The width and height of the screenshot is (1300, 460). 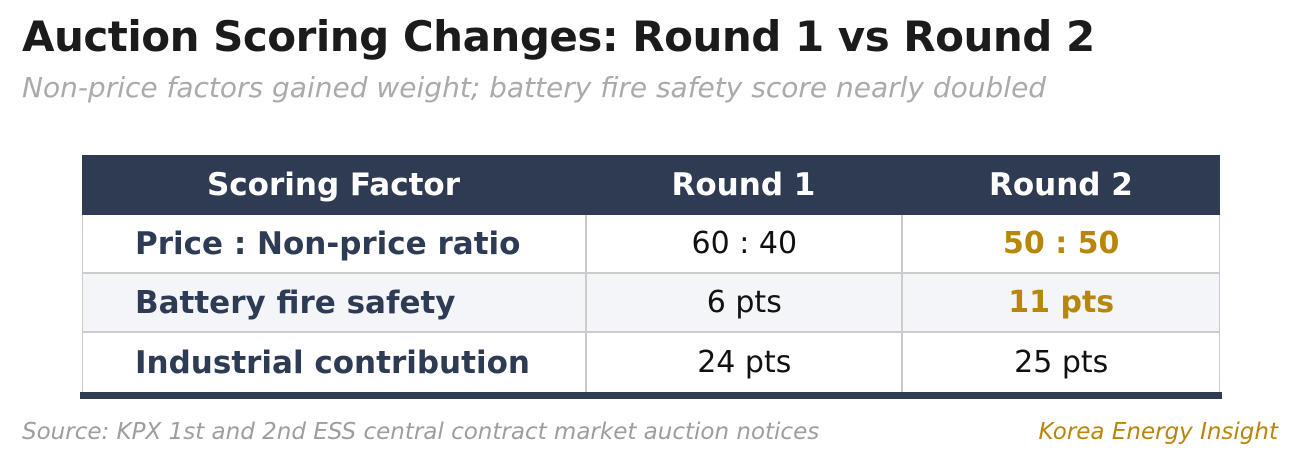 I want to click on round2-cell-highlighted: 50, so click(x=1060, y=243).